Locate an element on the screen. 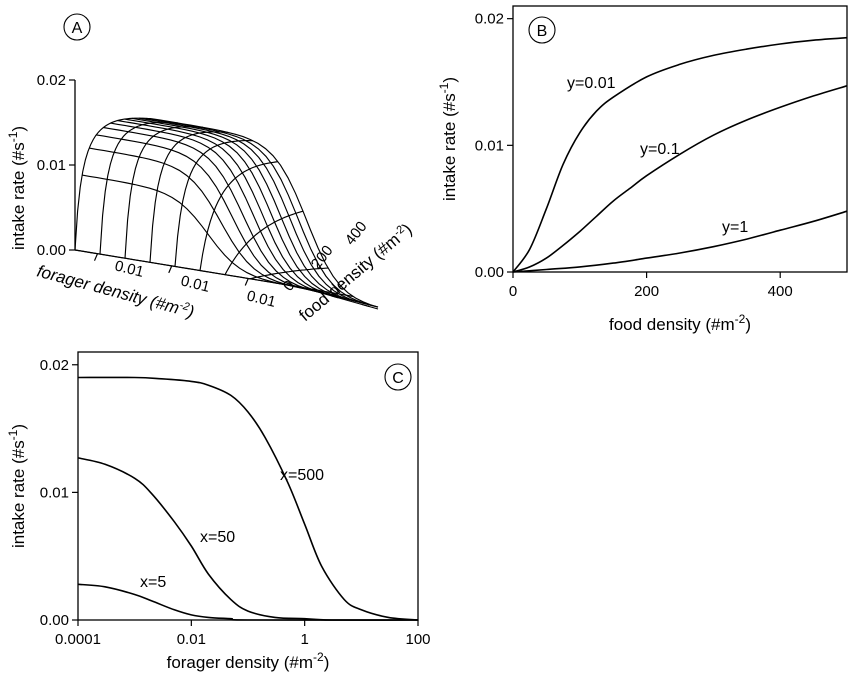  panel-b-badge-label: B is located at coordinates (542, 31).